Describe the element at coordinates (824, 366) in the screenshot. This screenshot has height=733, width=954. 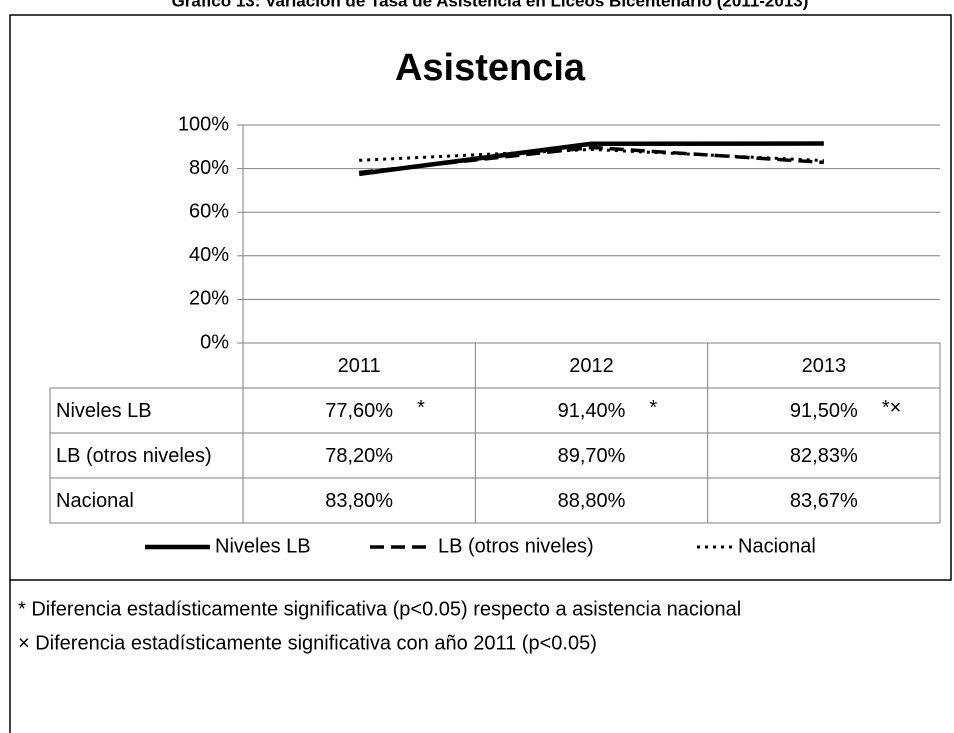
I see `x-tick-label: 2013` at that location.